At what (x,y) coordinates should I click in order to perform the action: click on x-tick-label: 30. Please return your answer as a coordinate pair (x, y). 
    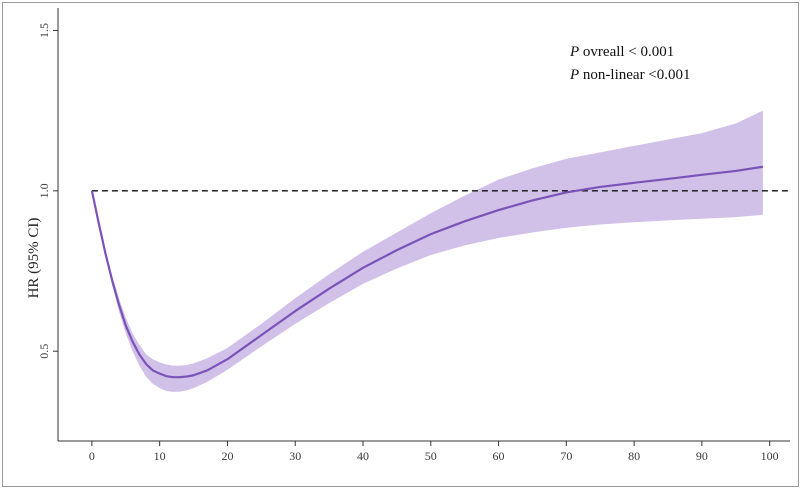
    Looking at the image, I should click on (295, 456).